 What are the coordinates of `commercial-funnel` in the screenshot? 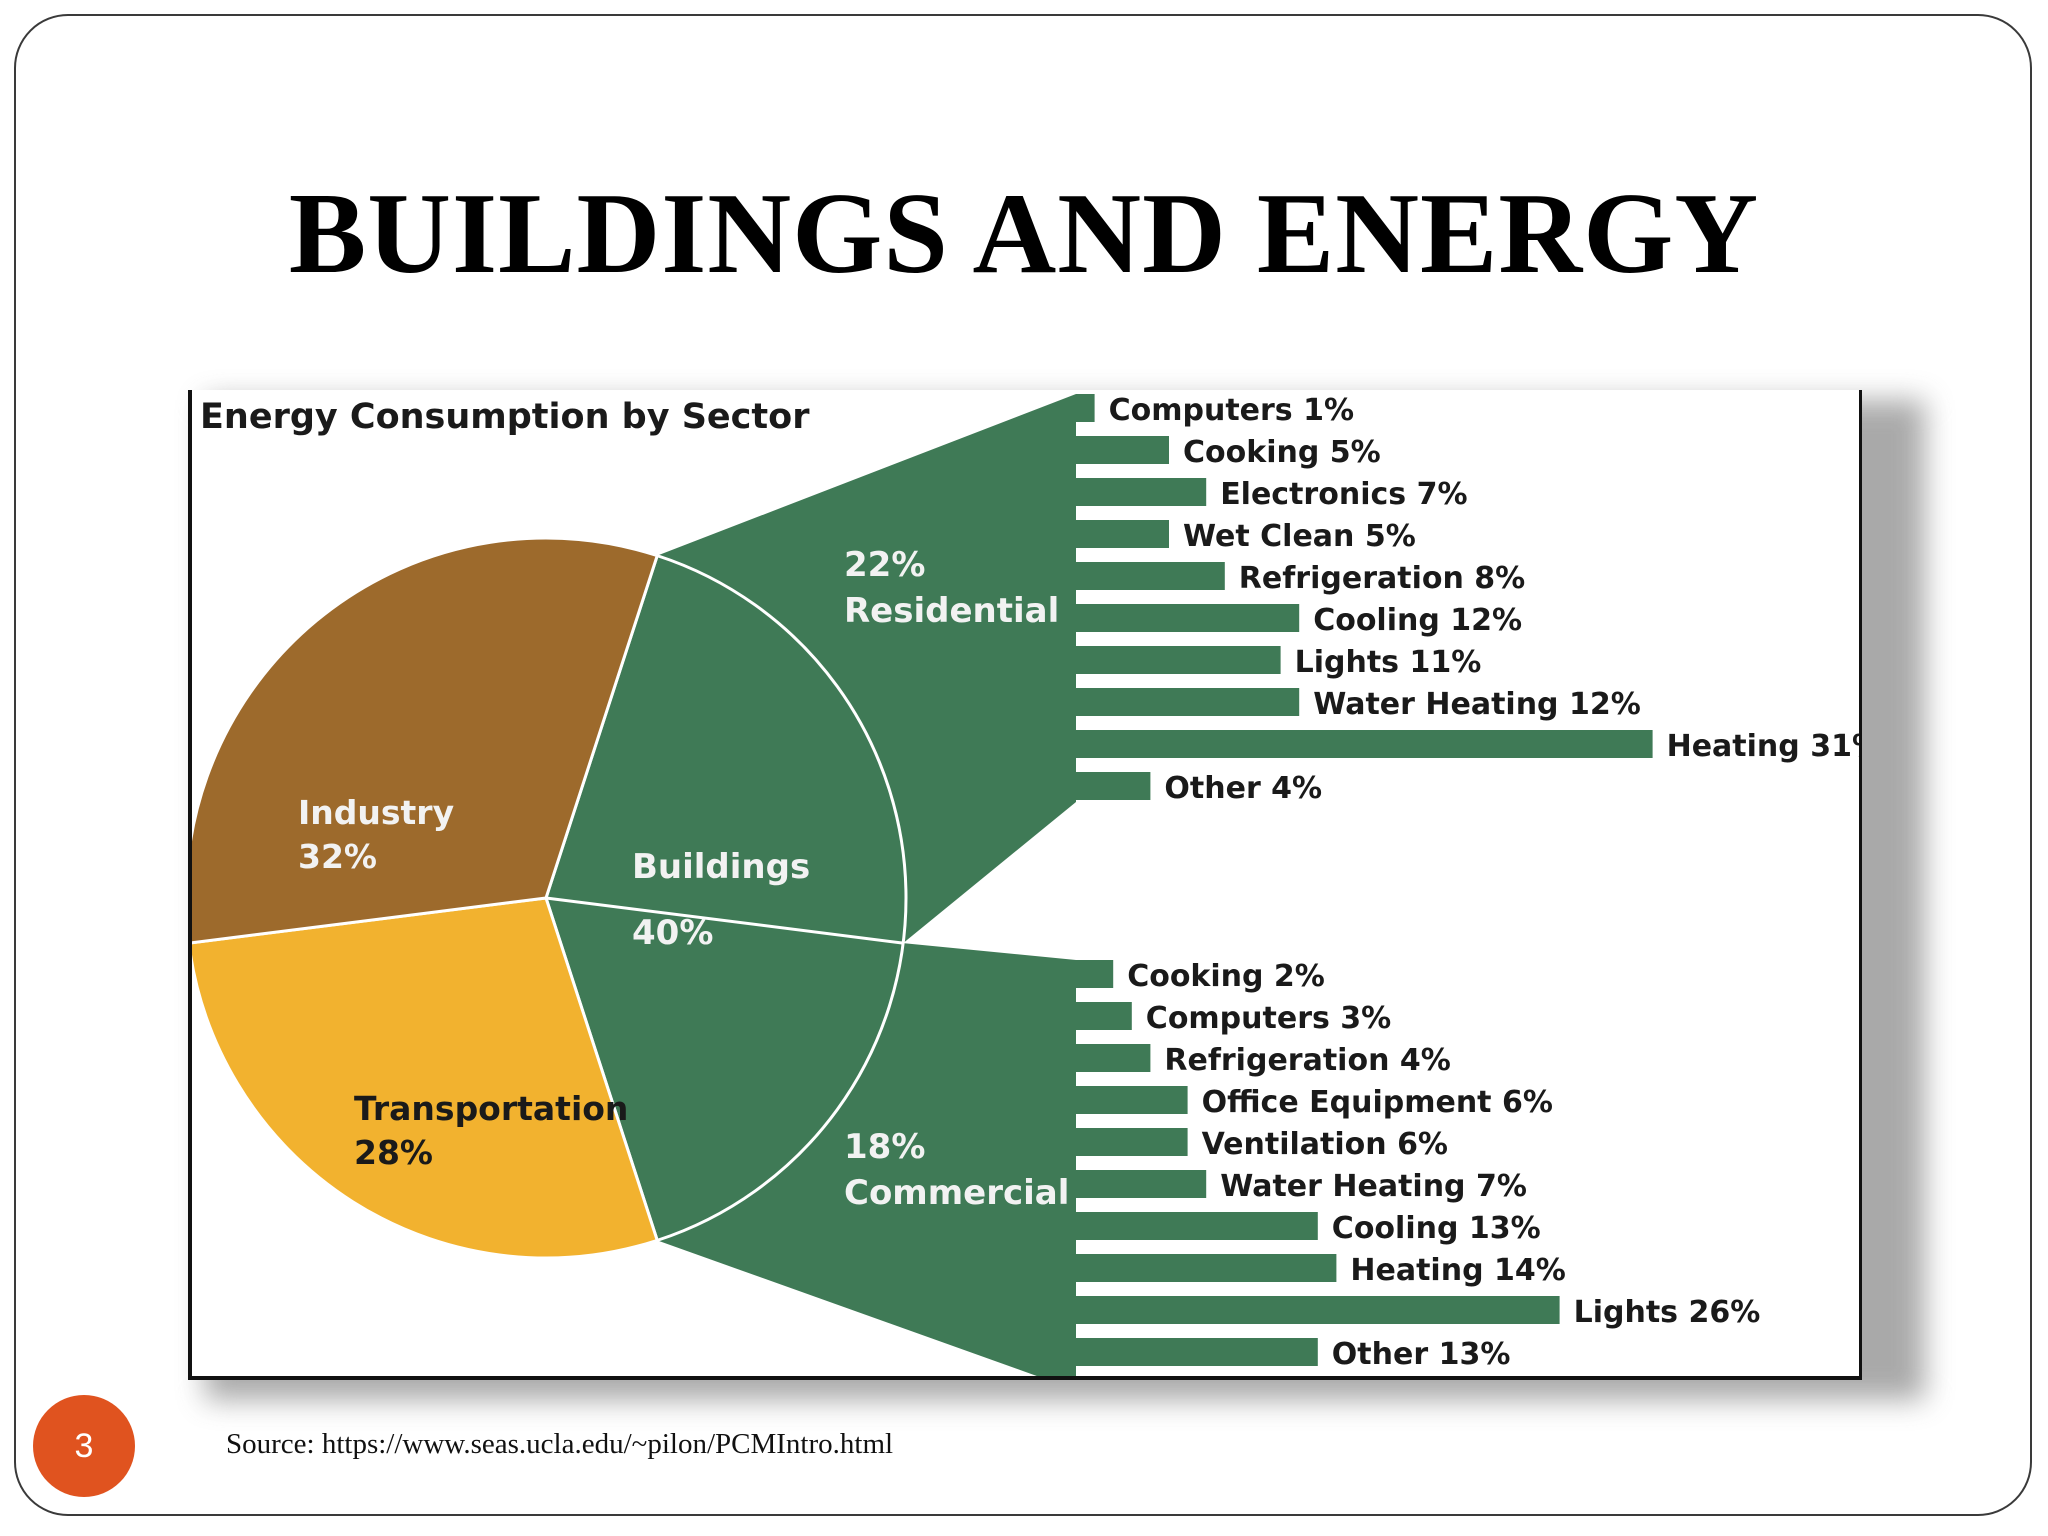 It's located at (866, 1159).